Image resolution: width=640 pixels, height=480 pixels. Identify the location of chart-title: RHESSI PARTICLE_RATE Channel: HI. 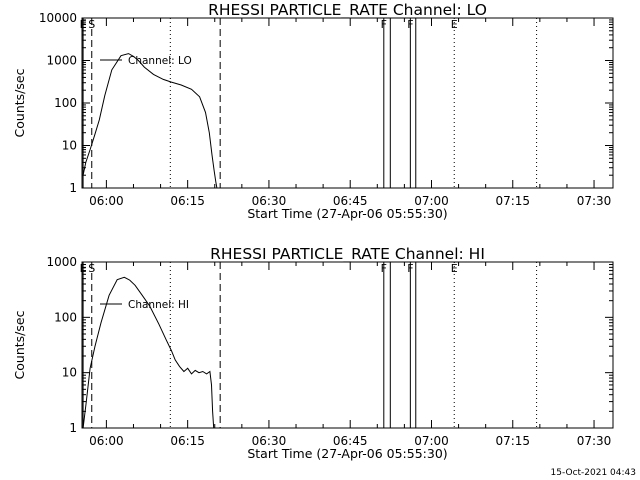
(347, 254).